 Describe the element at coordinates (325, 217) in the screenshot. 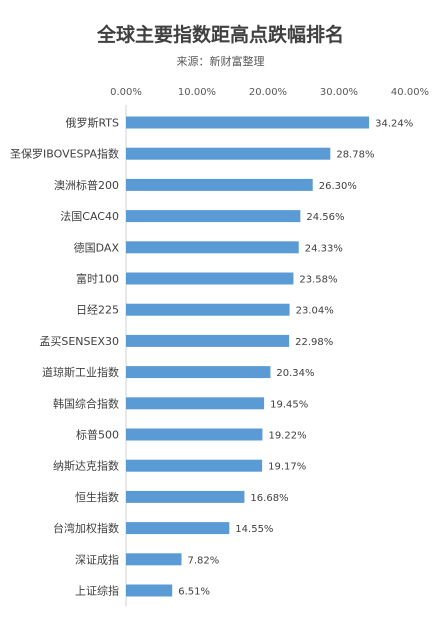

I see `data-label: 24.56%` at that location.